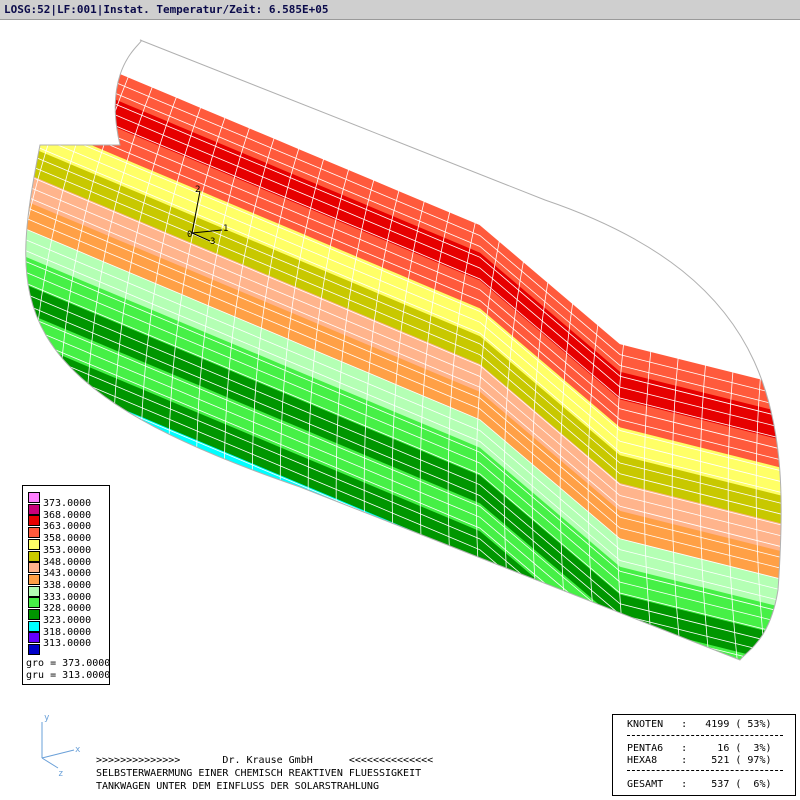  What do you see at coordinates (68, 663) in the screenshot?
I see `legend-gro: gro = 373.0000` at bounding box center [68, 663].